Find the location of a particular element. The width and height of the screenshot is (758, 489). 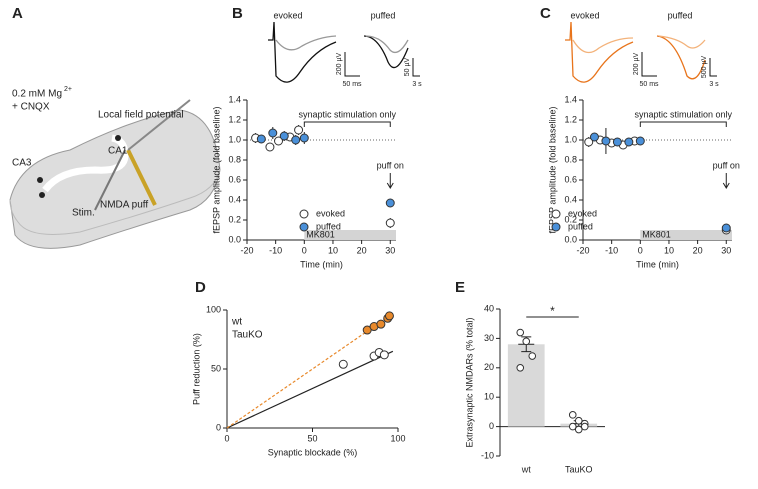

panel-label: A is located at coordinates (17, 13).